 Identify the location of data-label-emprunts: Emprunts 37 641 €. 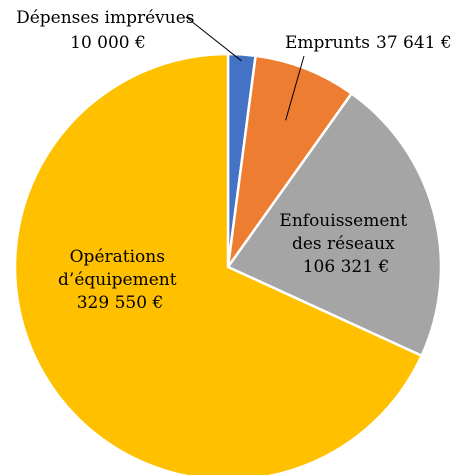
(368, 43).